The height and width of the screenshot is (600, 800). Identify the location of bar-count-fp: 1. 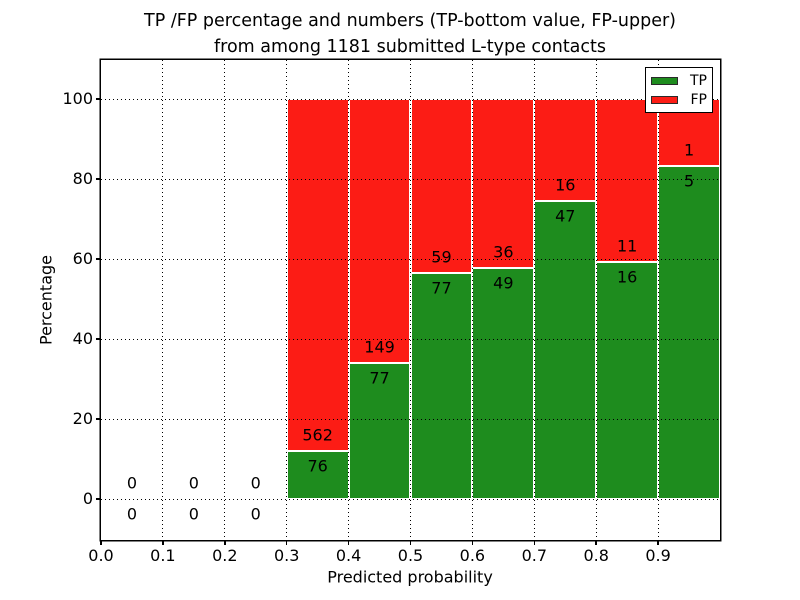
(689, 150).